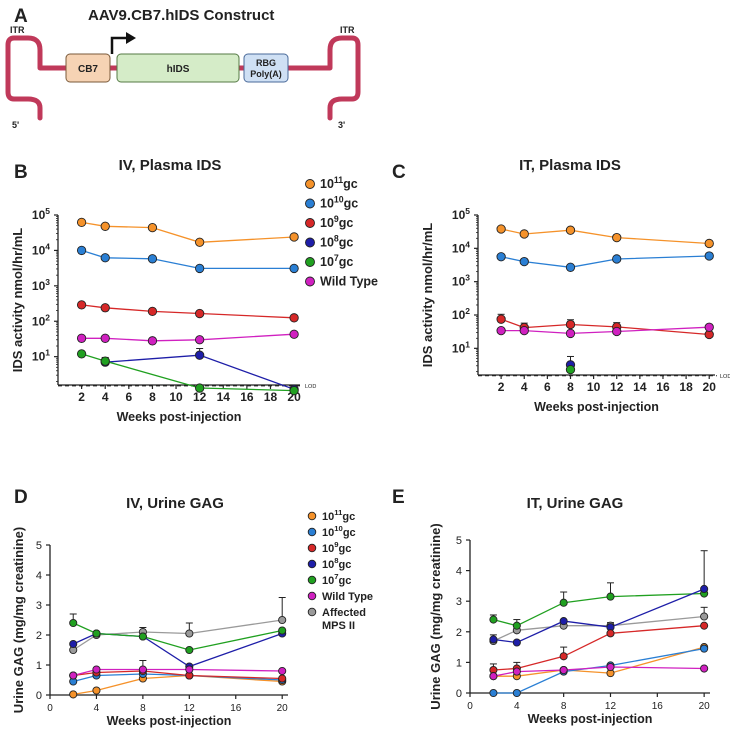  Describe the element at coordinates (128, 397) in the screenshot. I see `x-tick-label: 6` at that location.